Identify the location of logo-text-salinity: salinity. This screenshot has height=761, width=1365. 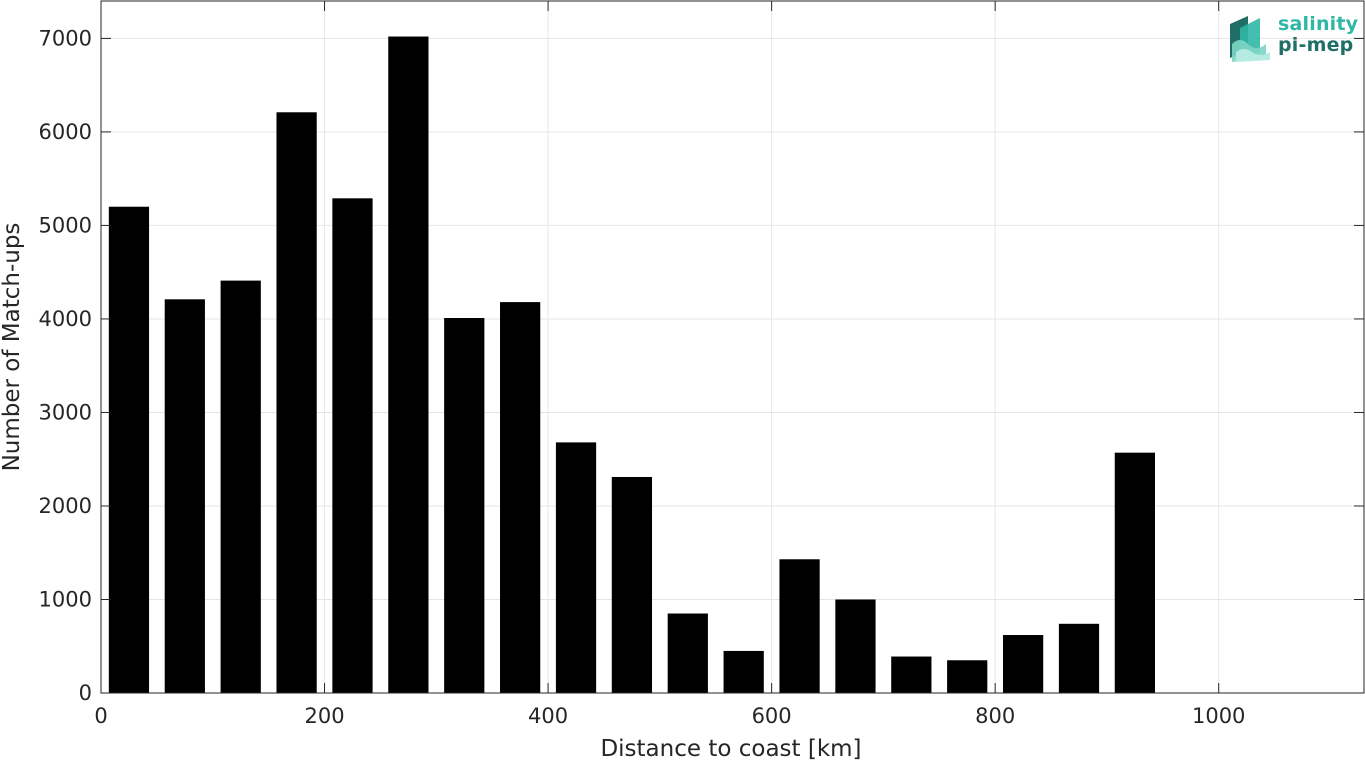
(1318, 24).